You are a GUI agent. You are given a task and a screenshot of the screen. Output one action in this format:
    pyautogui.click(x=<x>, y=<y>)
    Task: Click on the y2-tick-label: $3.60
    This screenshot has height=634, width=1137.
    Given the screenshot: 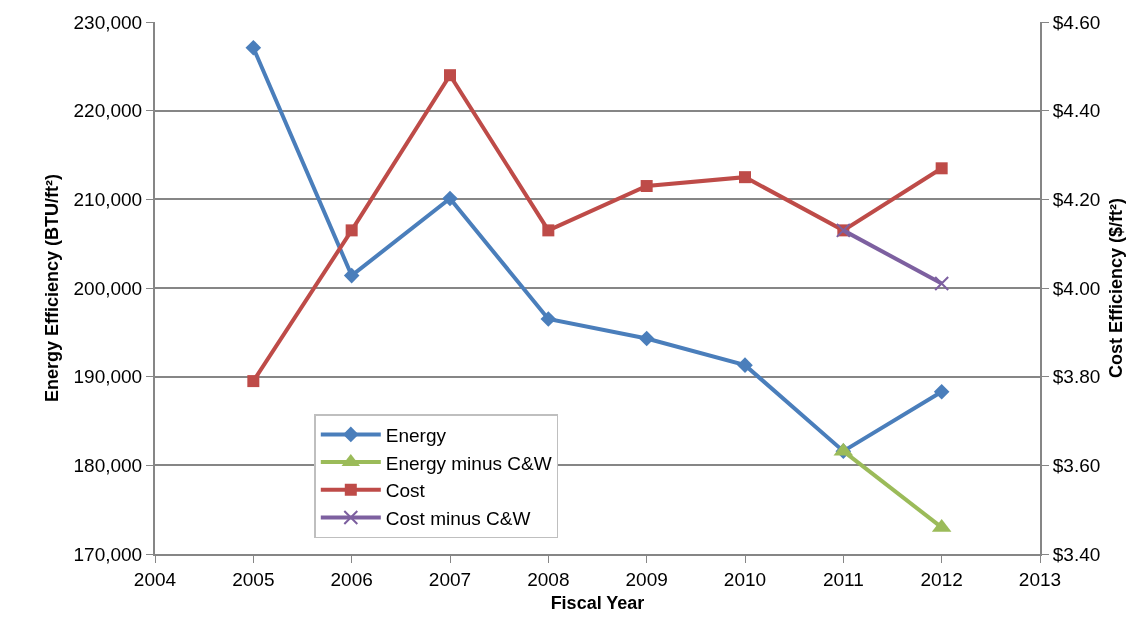 What is the action you would take?
    pyautogui.click(x=1076, y=465)
    